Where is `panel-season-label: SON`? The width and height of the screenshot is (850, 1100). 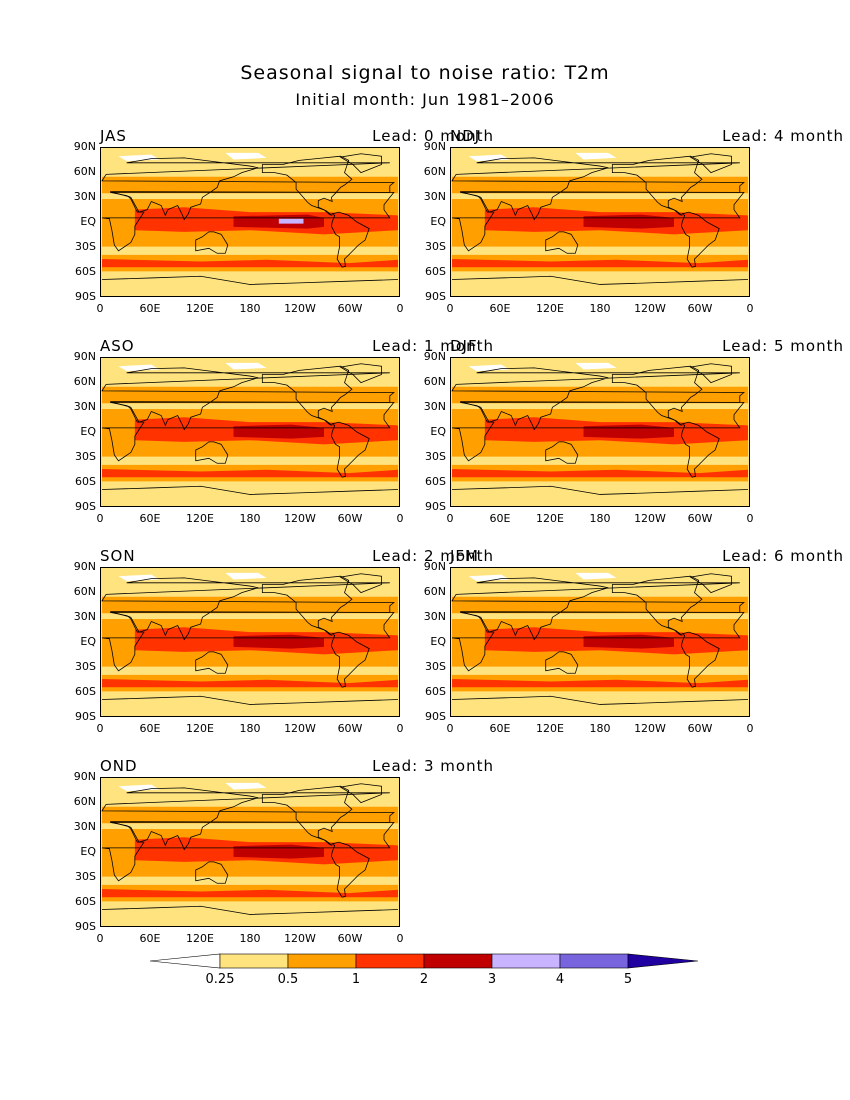 panel-season-label: SON is located at coordinates (118, 556).